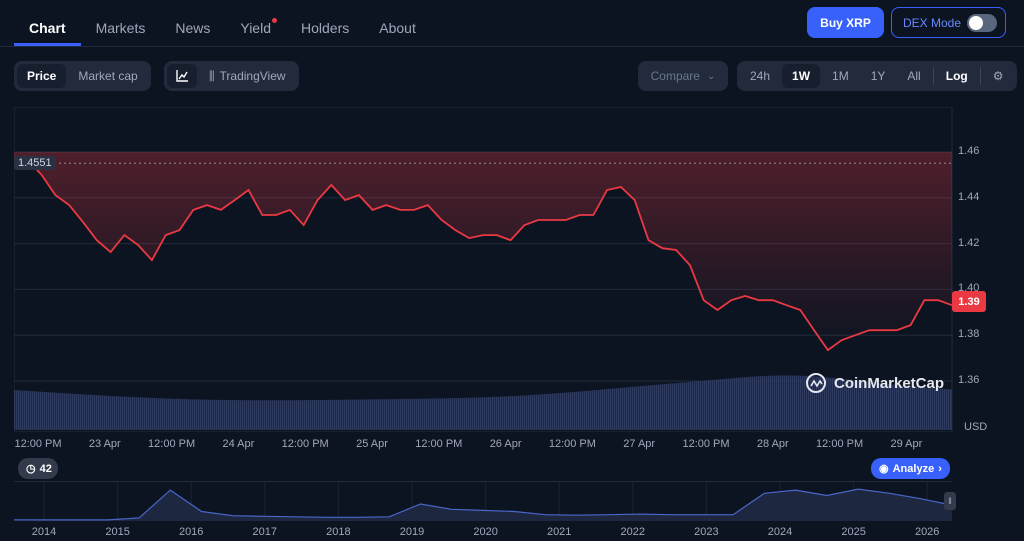 This screenshot has width=1024, height=541. I want to click on tab-holders: Holders, so click(325, 33).